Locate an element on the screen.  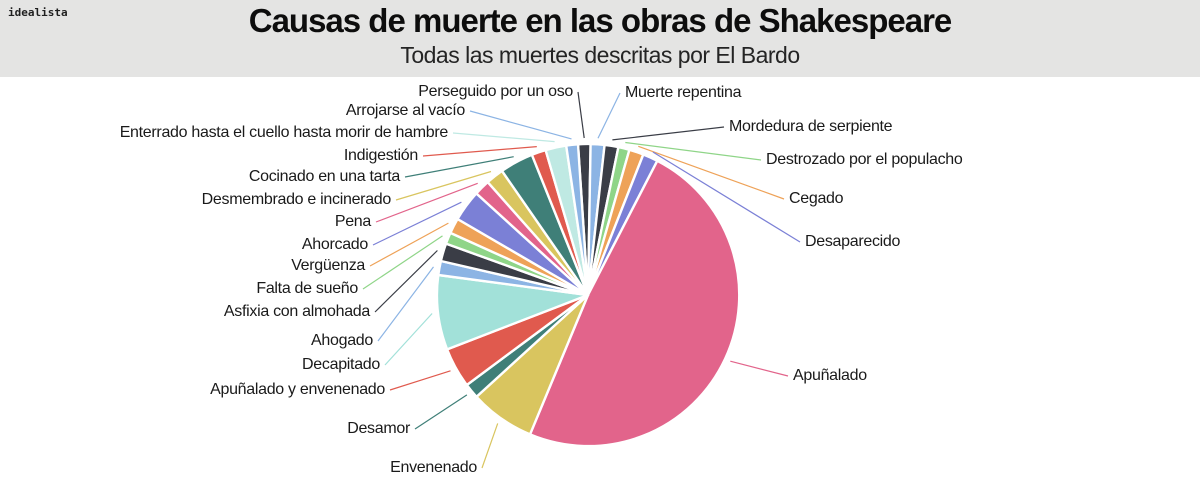
slice-label-ahogado: Ahogado is located at coordinates (342, 340).